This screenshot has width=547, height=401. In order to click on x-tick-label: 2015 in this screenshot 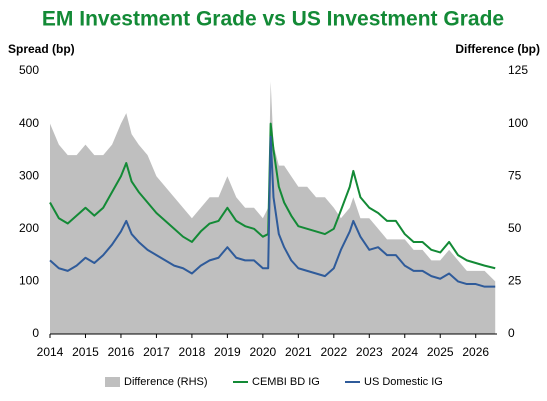, I will do `click(85, 352)`.